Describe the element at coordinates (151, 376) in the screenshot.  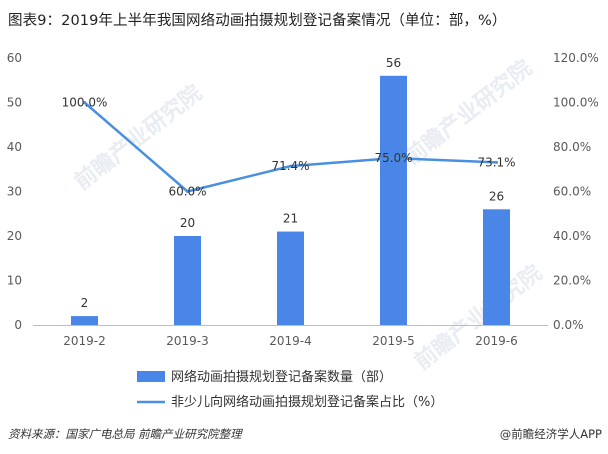
I see `legend-bar-swatch` at that location.